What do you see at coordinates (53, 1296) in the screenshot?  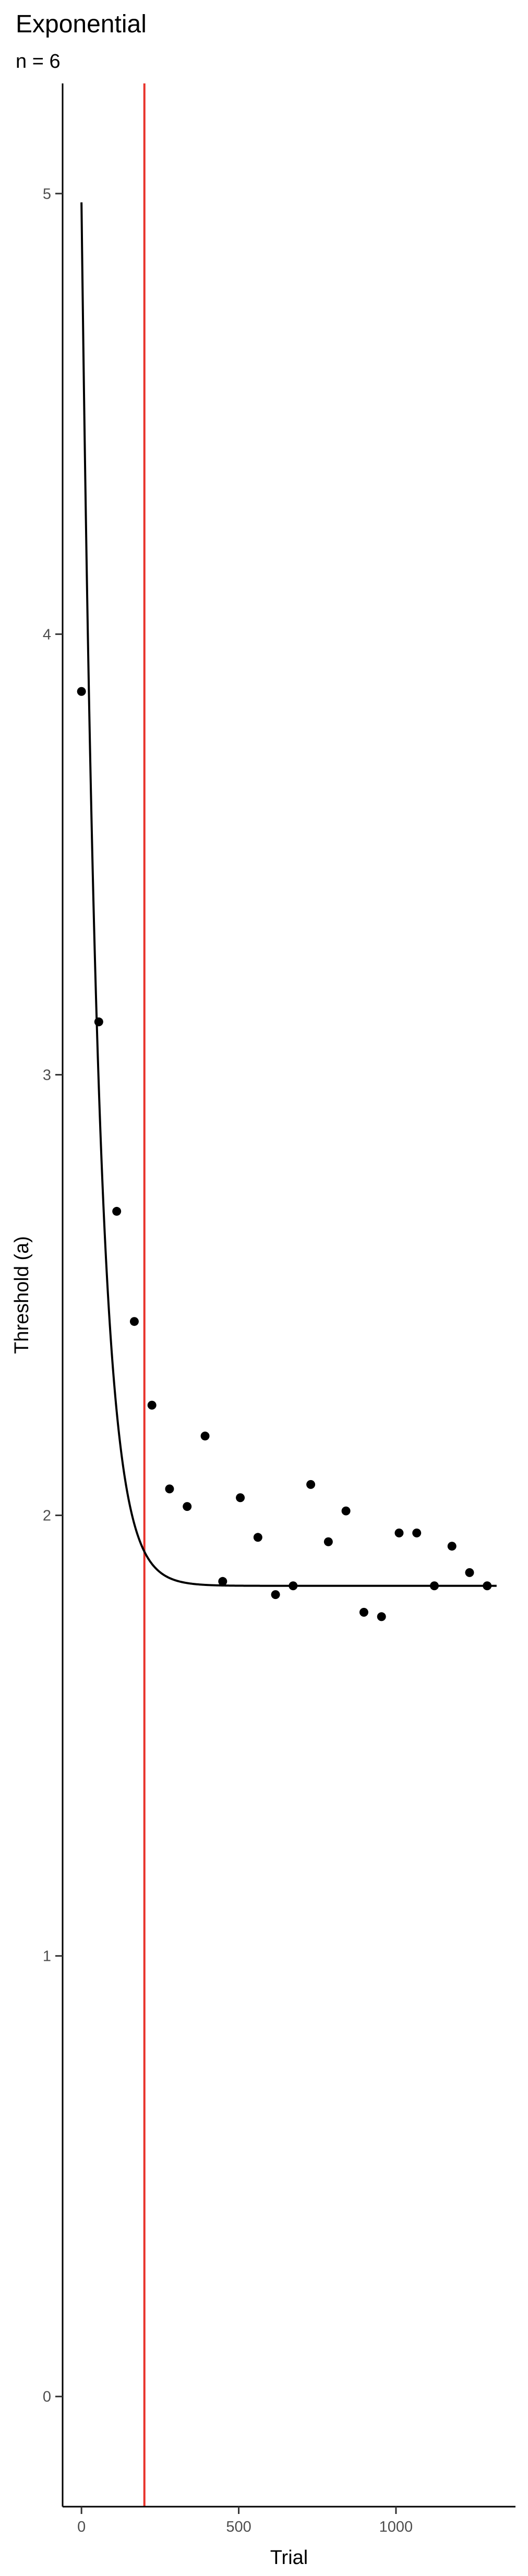 I see `y-axis-ticks: 0 1 2 3 4 5` at bounding box center [53, 1296].